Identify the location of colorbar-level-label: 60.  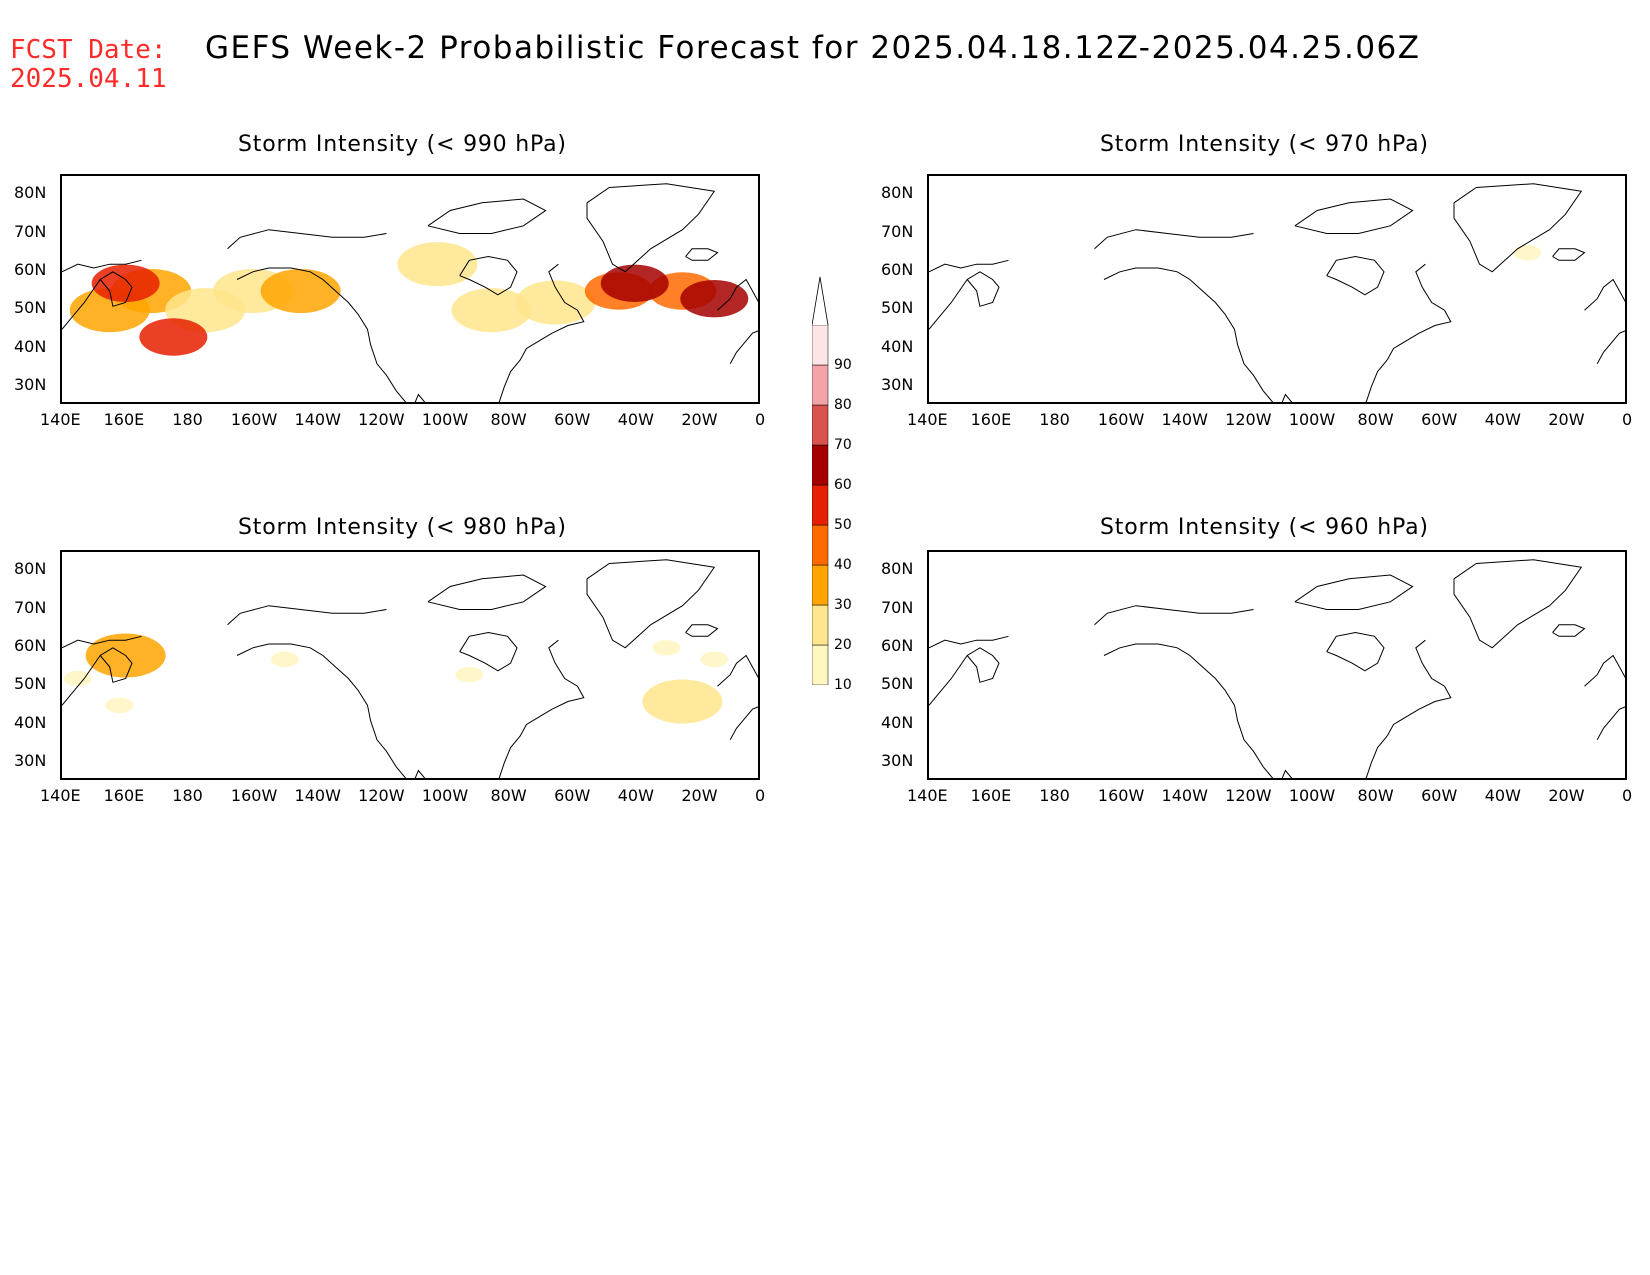
(843, 485).